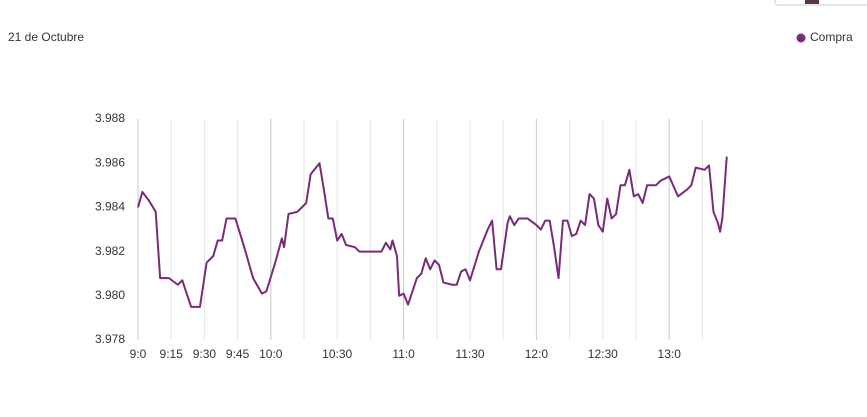  What do you see at coordinates (110, 295) in the screenshot?
I see `y-tick-label: 3.980` at bounding box center [110, 295].